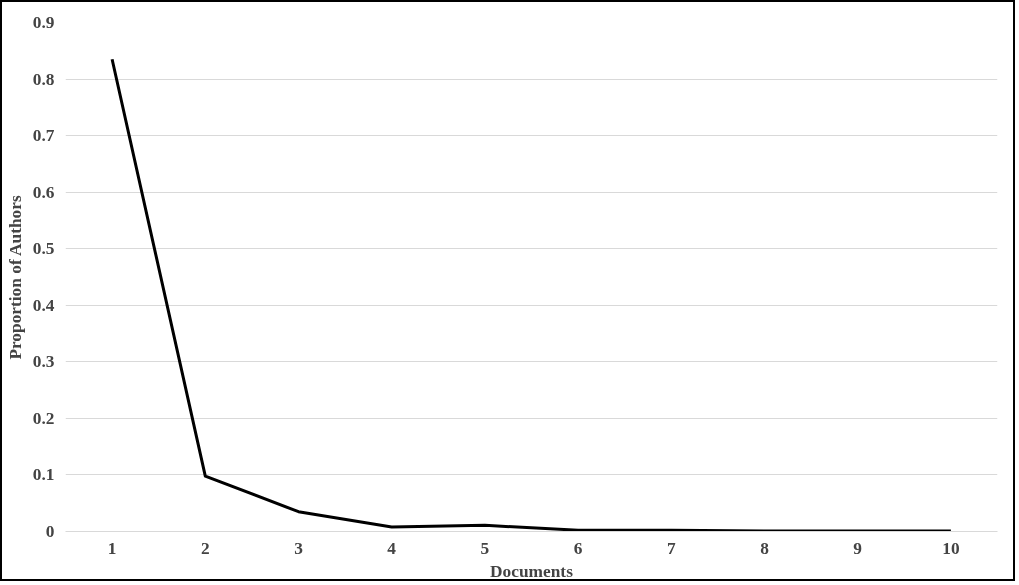  What do you see at coordinates (43, 475) in the screenshot?
I see `y-tick-label: 0.1` at bounding box center [43, 475].